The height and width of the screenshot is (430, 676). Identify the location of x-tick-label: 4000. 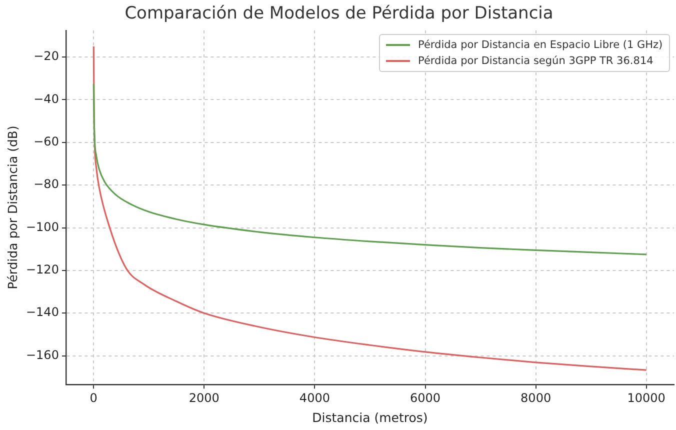
(314, 397).